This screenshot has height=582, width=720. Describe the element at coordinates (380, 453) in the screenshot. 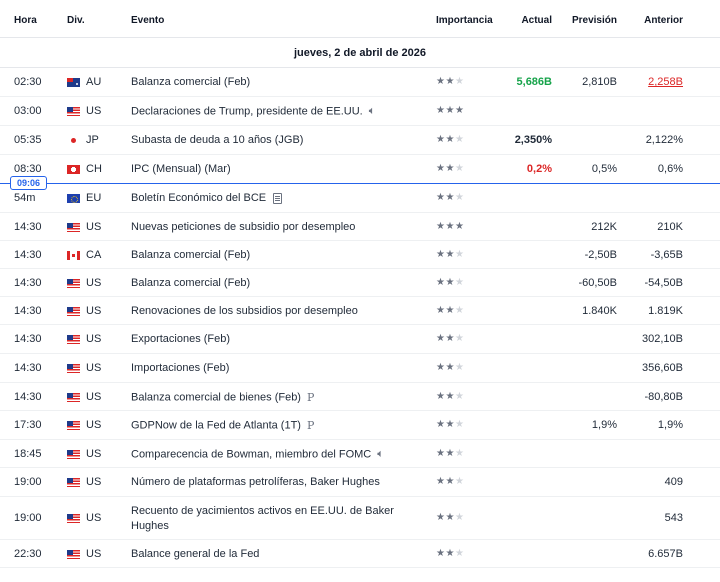

I see `speaker-icon: 🔈︎` at that location.